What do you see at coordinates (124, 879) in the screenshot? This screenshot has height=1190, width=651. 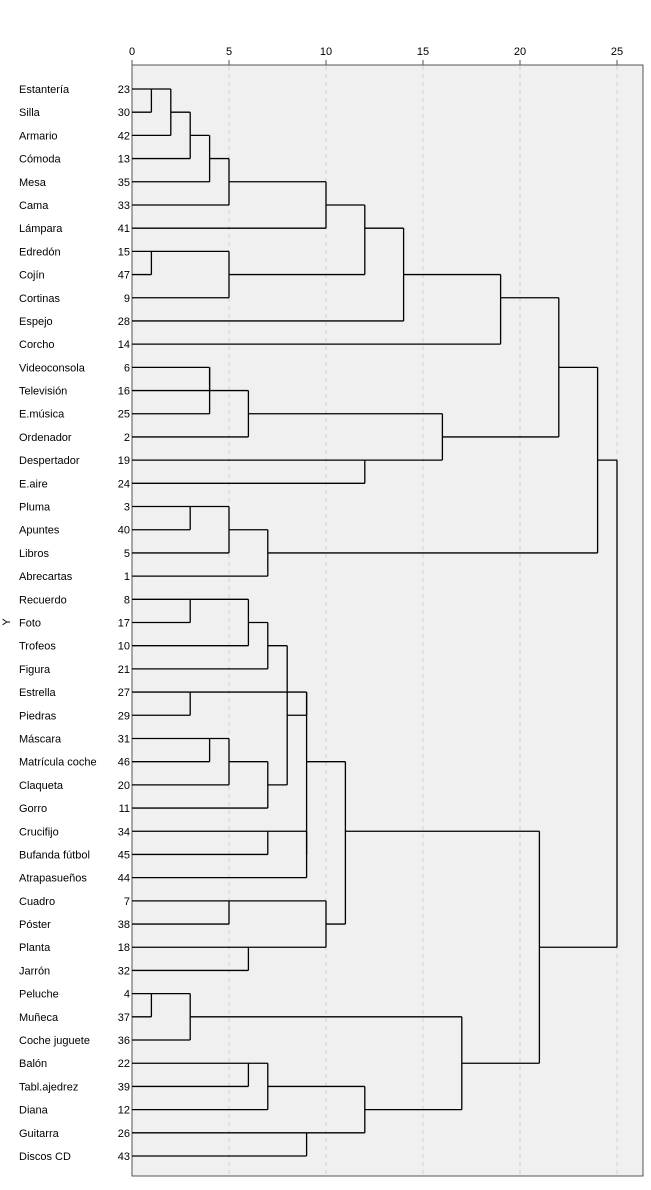 I see `leaf-case-number: 44` at bounding box center [124, 879].